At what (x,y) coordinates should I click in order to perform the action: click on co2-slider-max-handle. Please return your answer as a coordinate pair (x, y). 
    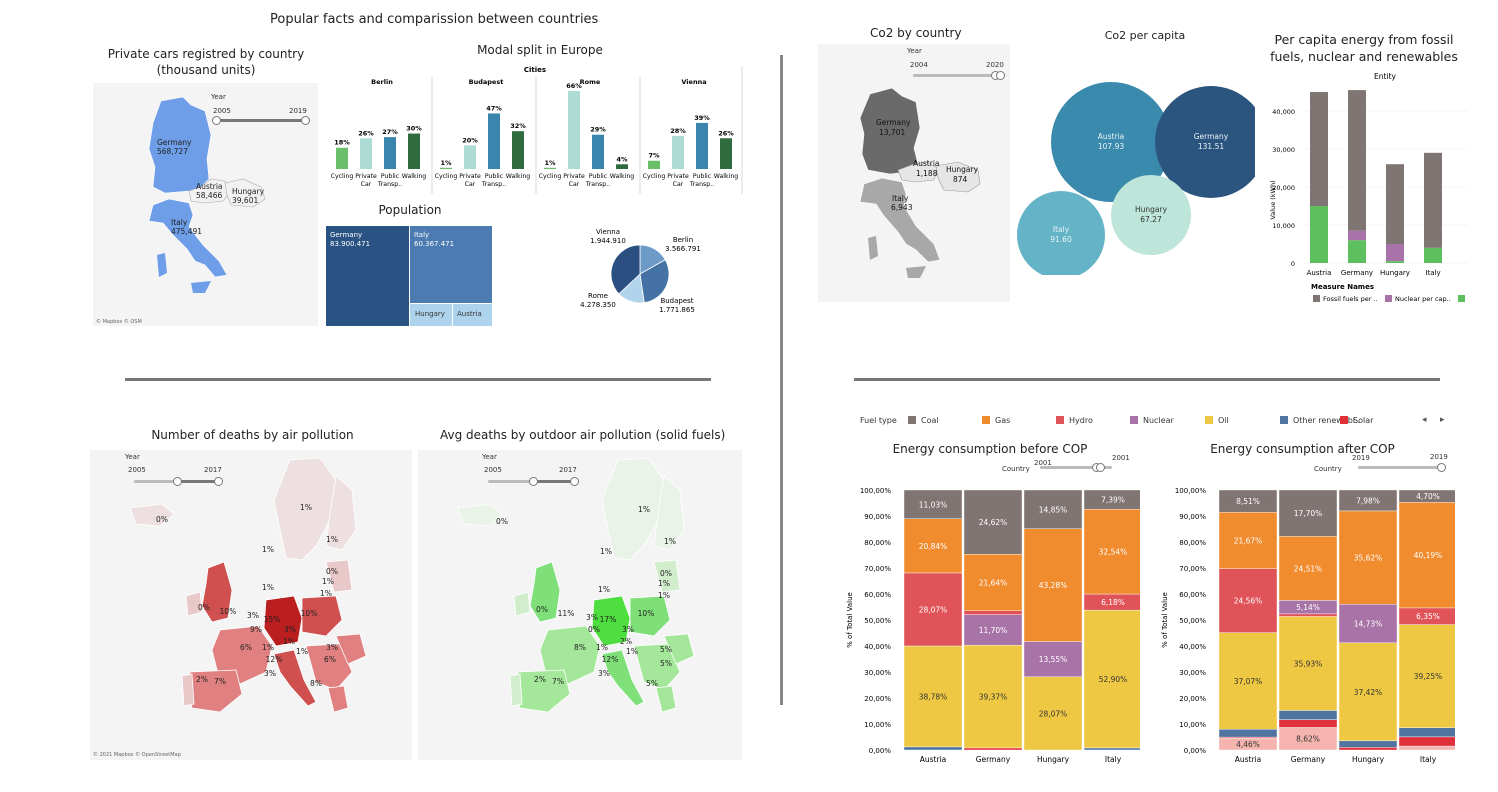
    Looking at the image, I should click on (1000, 75).